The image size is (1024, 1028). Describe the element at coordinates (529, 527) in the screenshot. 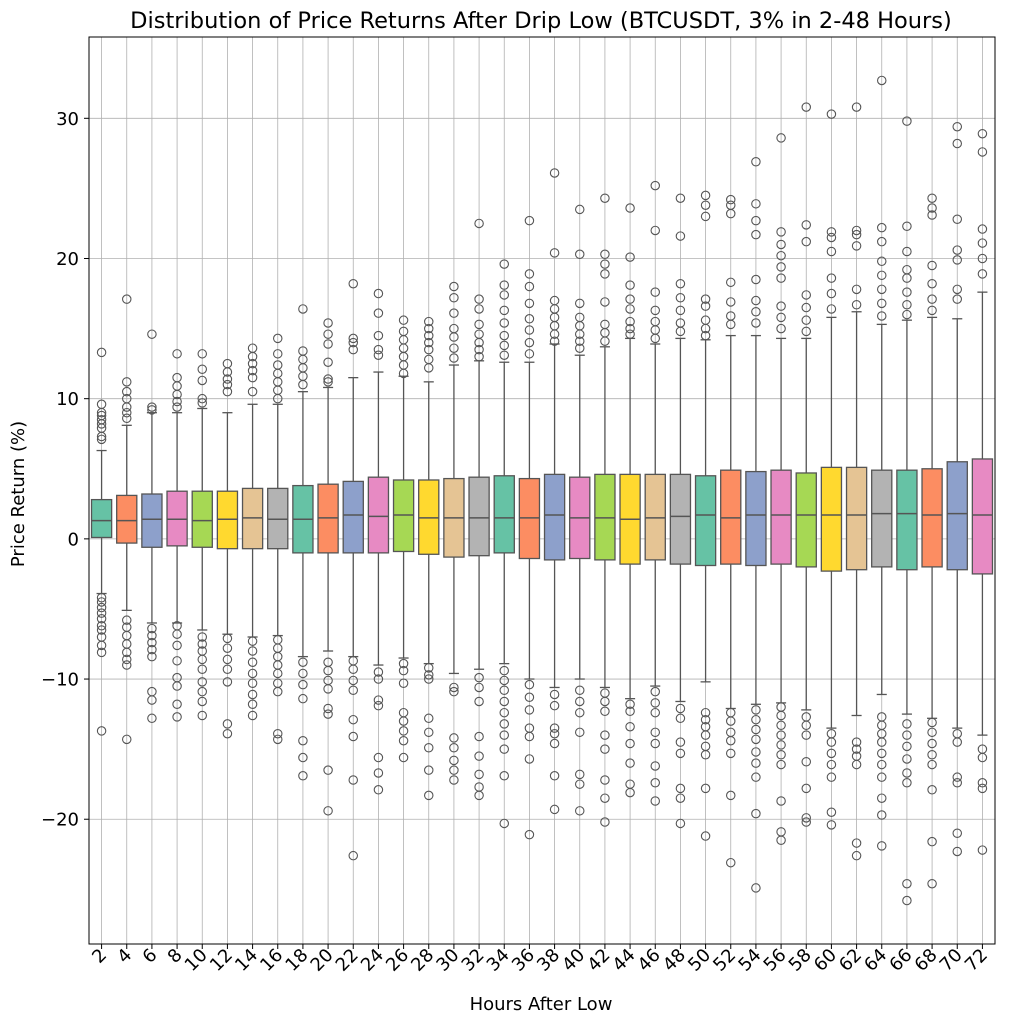

I see `box-36h` at that location.